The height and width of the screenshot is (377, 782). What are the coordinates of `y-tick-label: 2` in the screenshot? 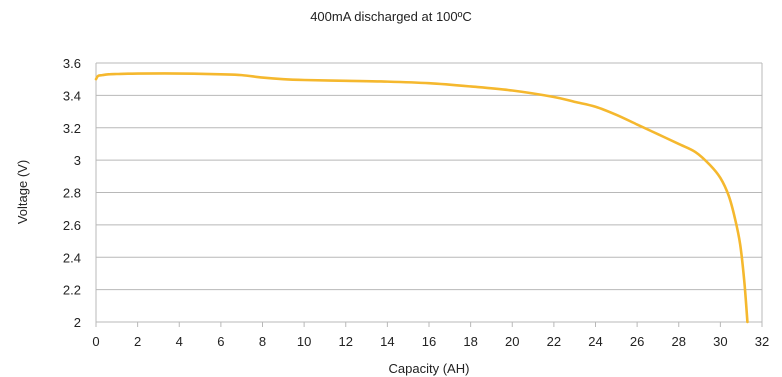 It's located at (77, 322).